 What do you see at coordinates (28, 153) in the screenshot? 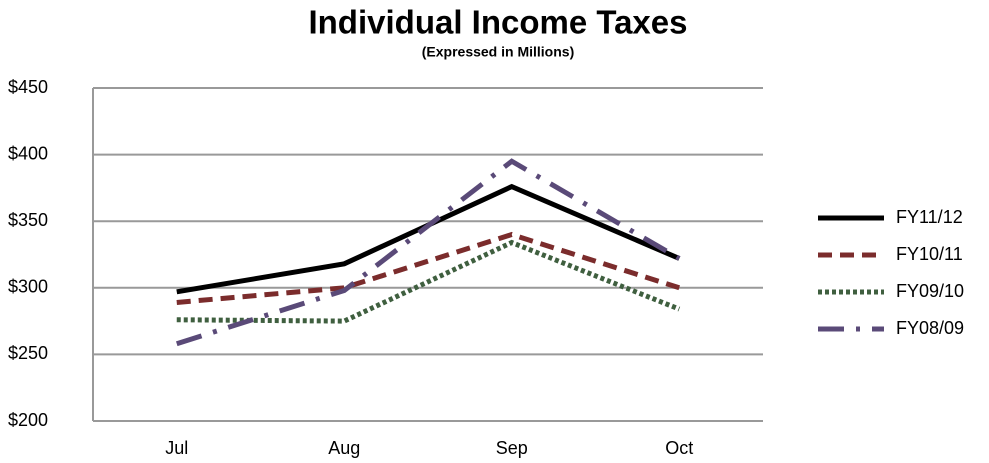
I see `y-tick-label: $400` at bounding box center [28, 153].